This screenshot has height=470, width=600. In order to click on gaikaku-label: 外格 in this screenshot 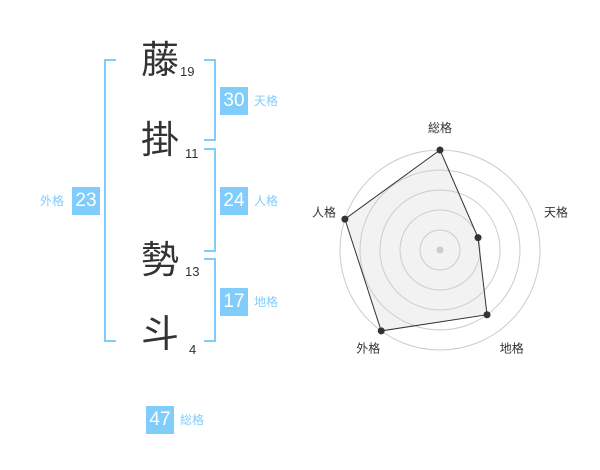, I will do `click(52, 201)`.